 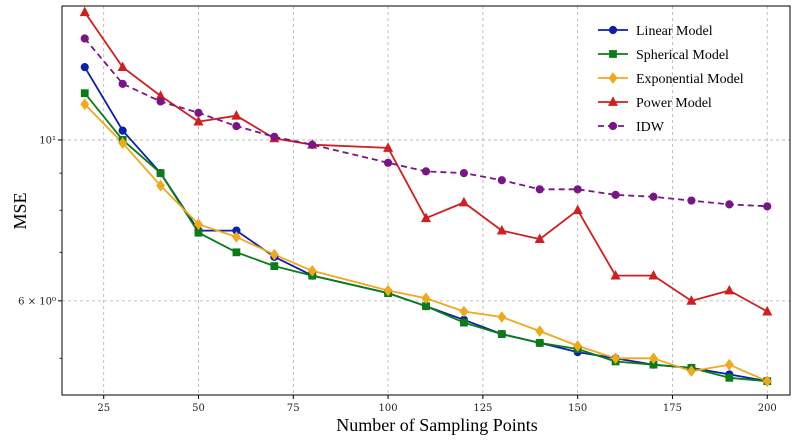 What do you see at coordinates (674, 31) in the screenshot?
I see `legend-label: Linear Model` at bounding box center [674, 31].